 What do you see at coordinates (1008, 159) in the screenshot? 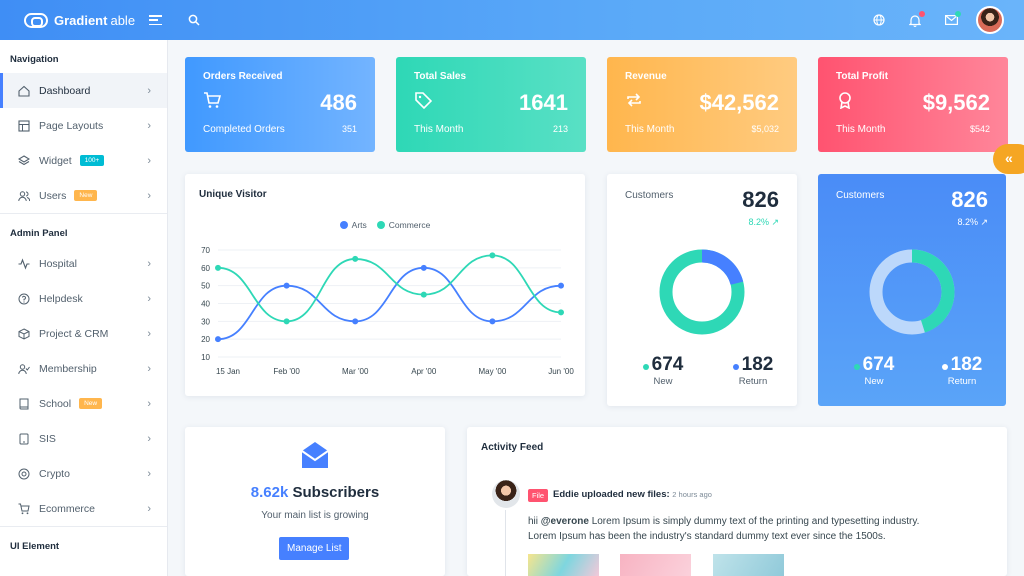
I see `customizer-toggle-button: «` at bounding box center [1008, 159].